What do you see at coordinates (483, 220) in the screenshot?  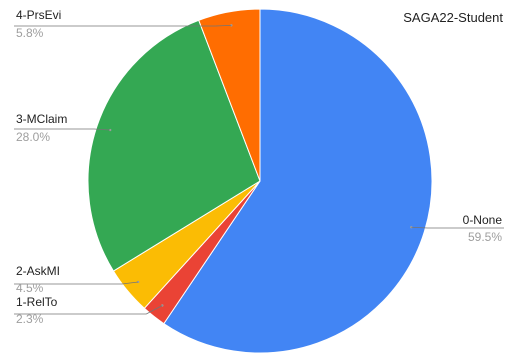 I see `slice-label: 0-None` at bounding box center [483, 220].